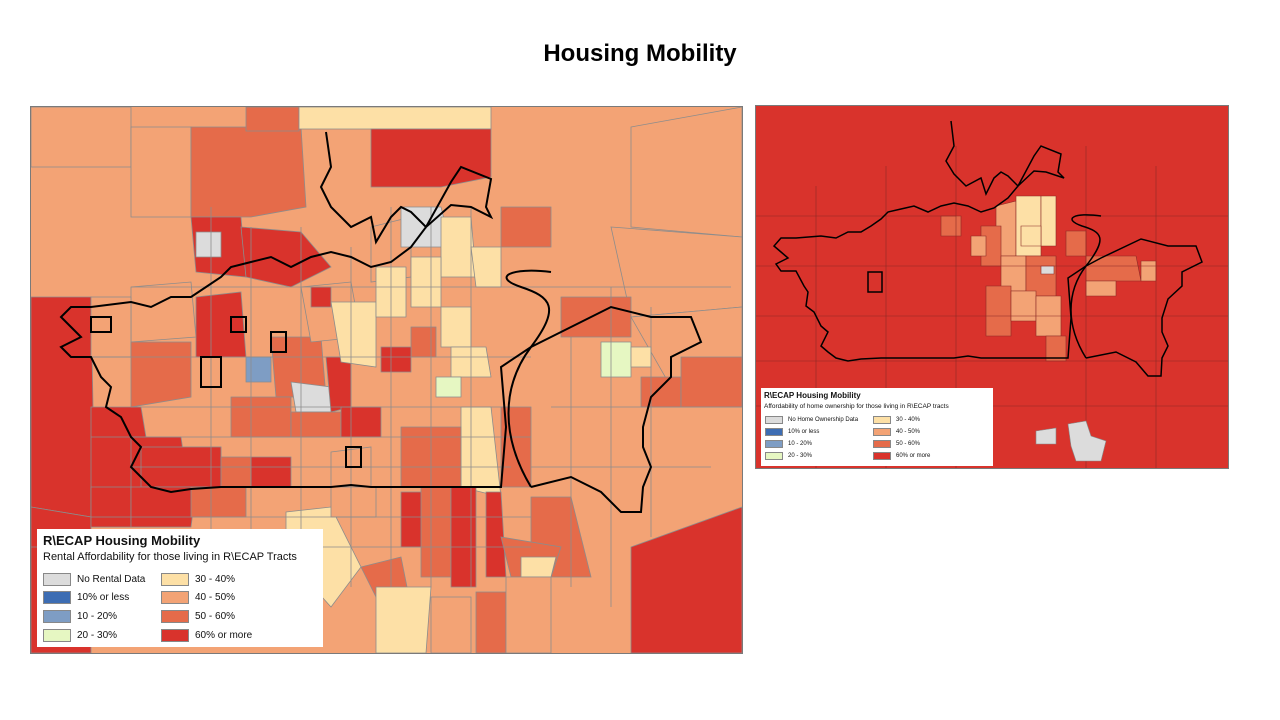  I want to click on legend-label: 10 - 20%, so click(800, 444).